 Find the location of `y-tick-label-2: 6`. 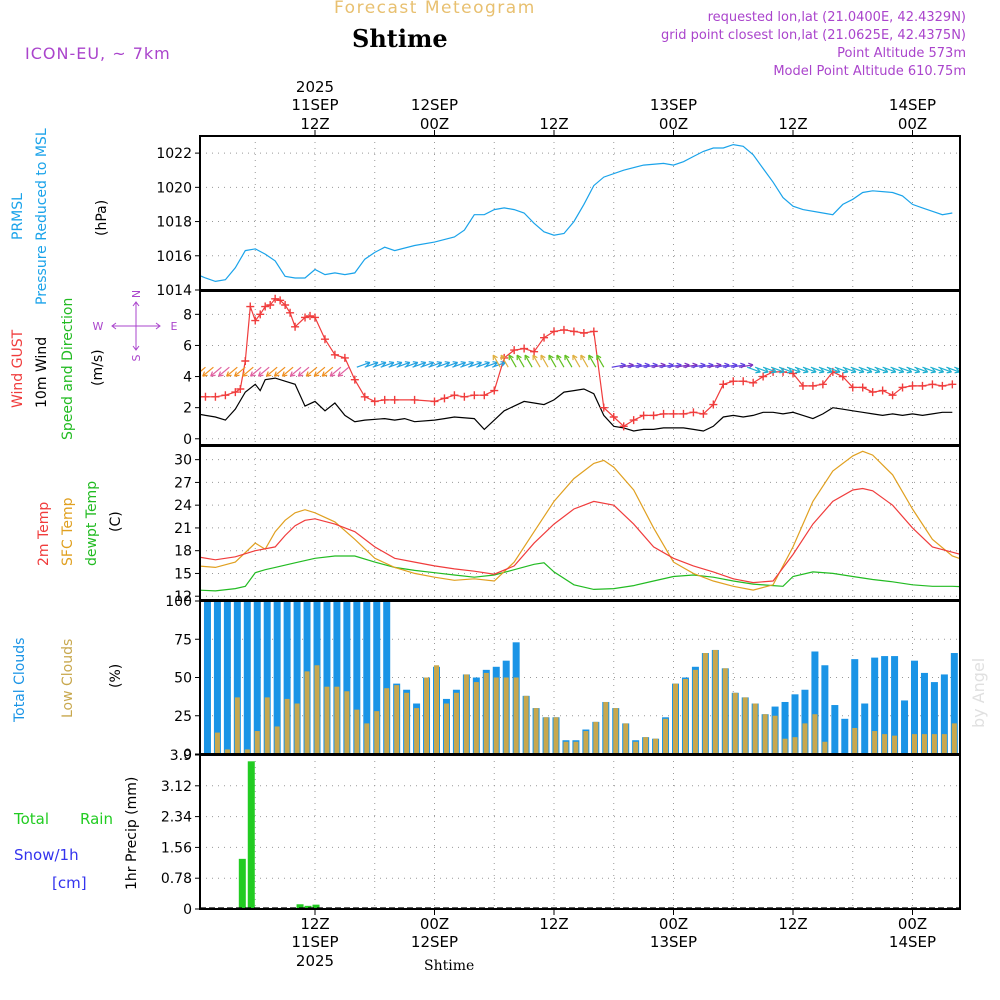

y-tick-label-2: 6 is located at coordinates (187, 346).